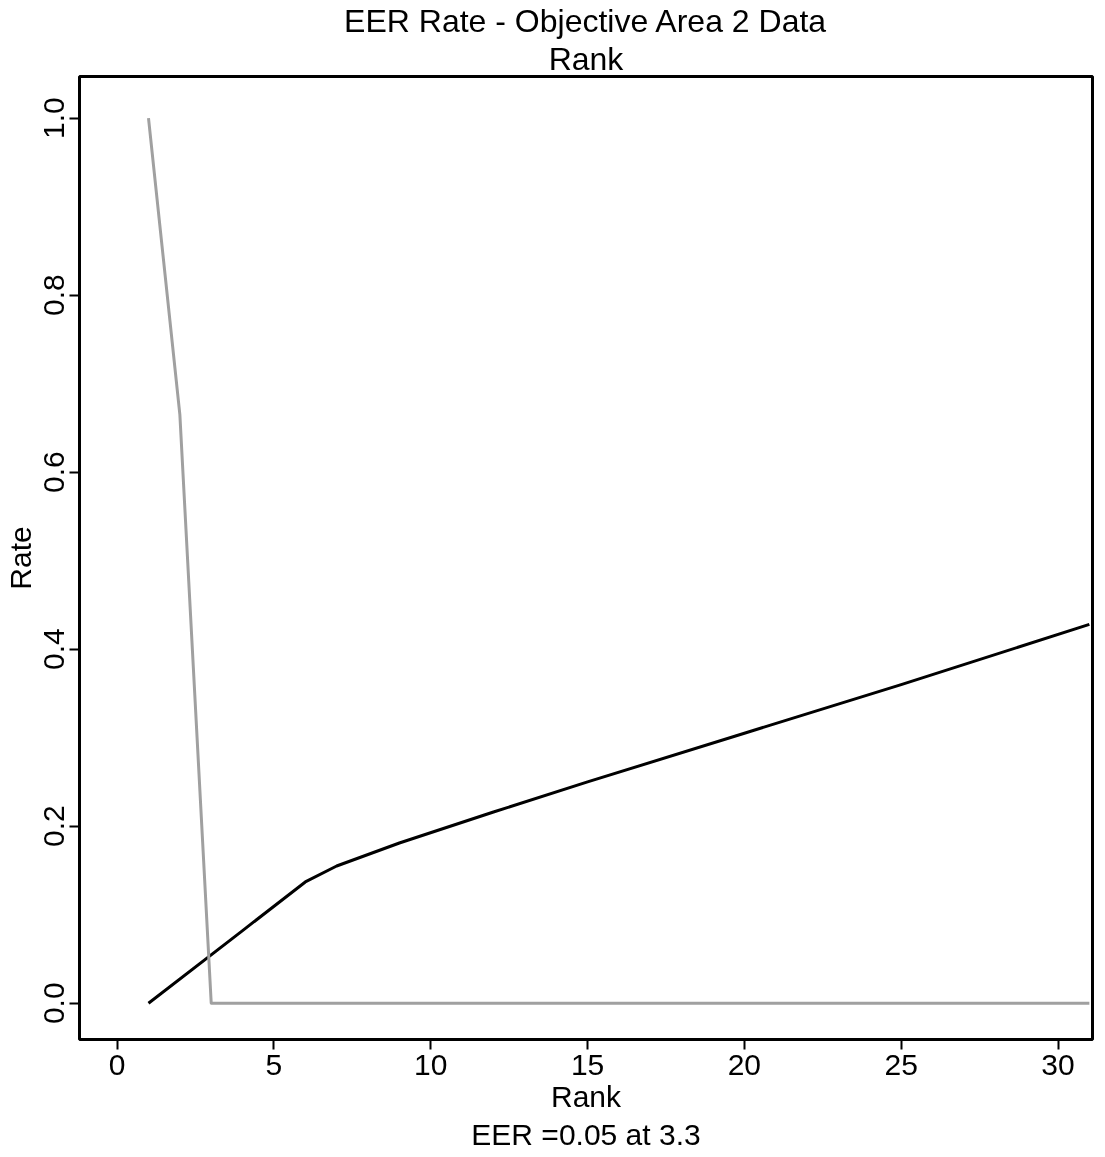 This screenshot has height=1157, width=1105. Describe the element at coordinates (54, 472) in the screenshot. I see `y-tick-label: 0.6` at that location.